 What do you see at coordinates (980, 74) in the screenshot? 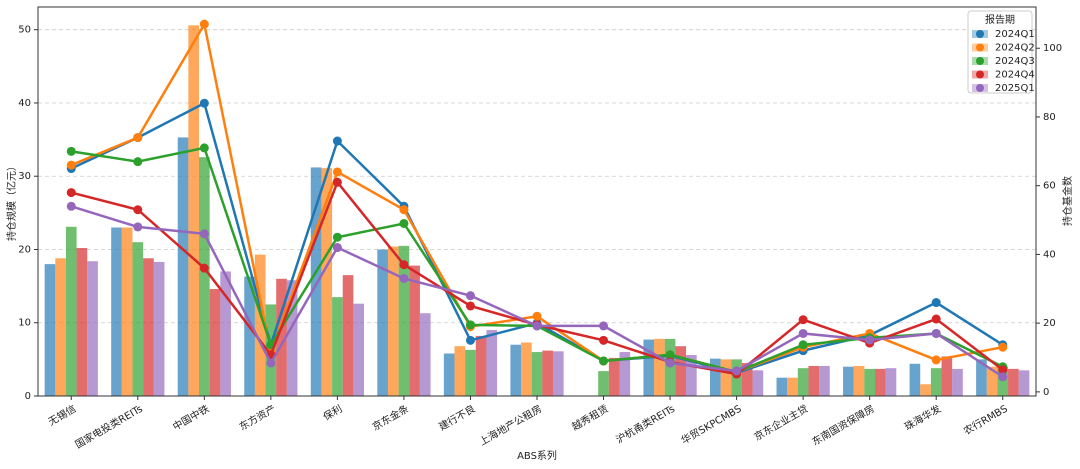
I see `legend-marker` at bounding box center [980, 74].